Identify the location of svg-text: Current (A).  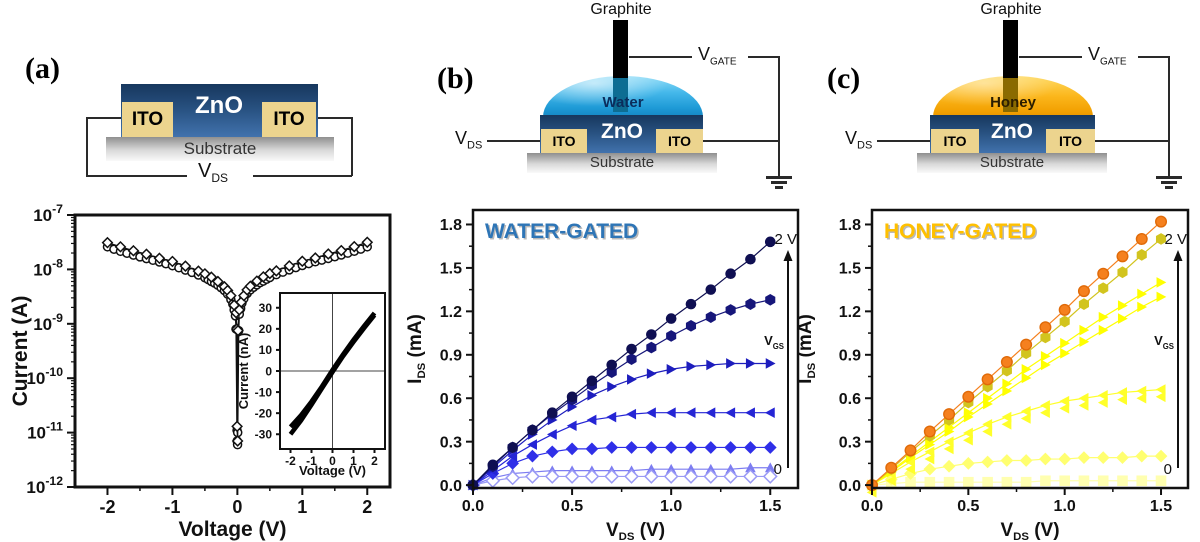
(20, 351).